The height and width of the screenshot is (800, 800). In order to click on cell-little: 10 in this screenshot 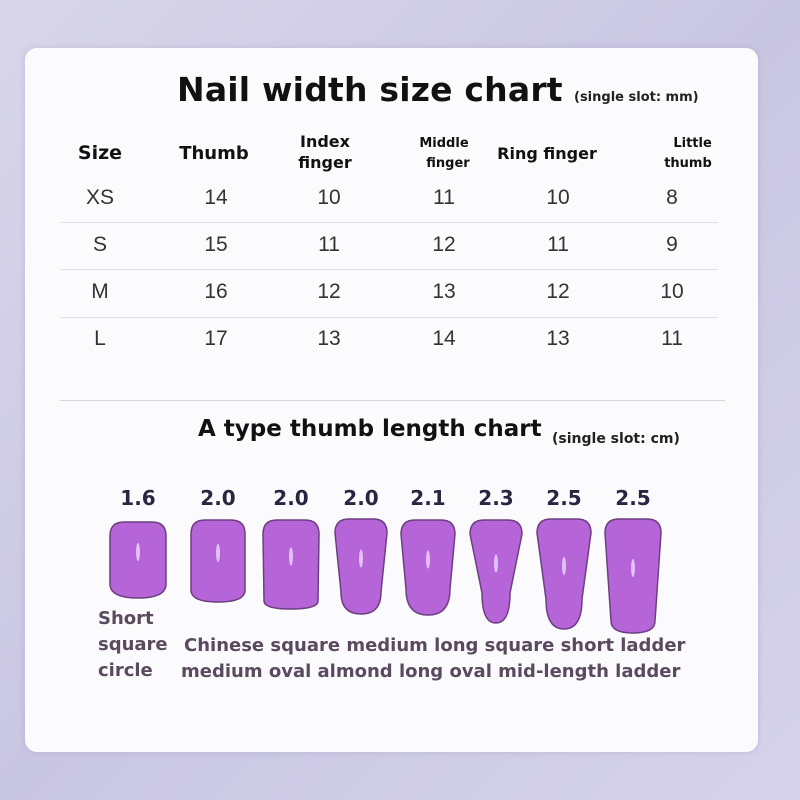, I will do `click(672, 291)`.